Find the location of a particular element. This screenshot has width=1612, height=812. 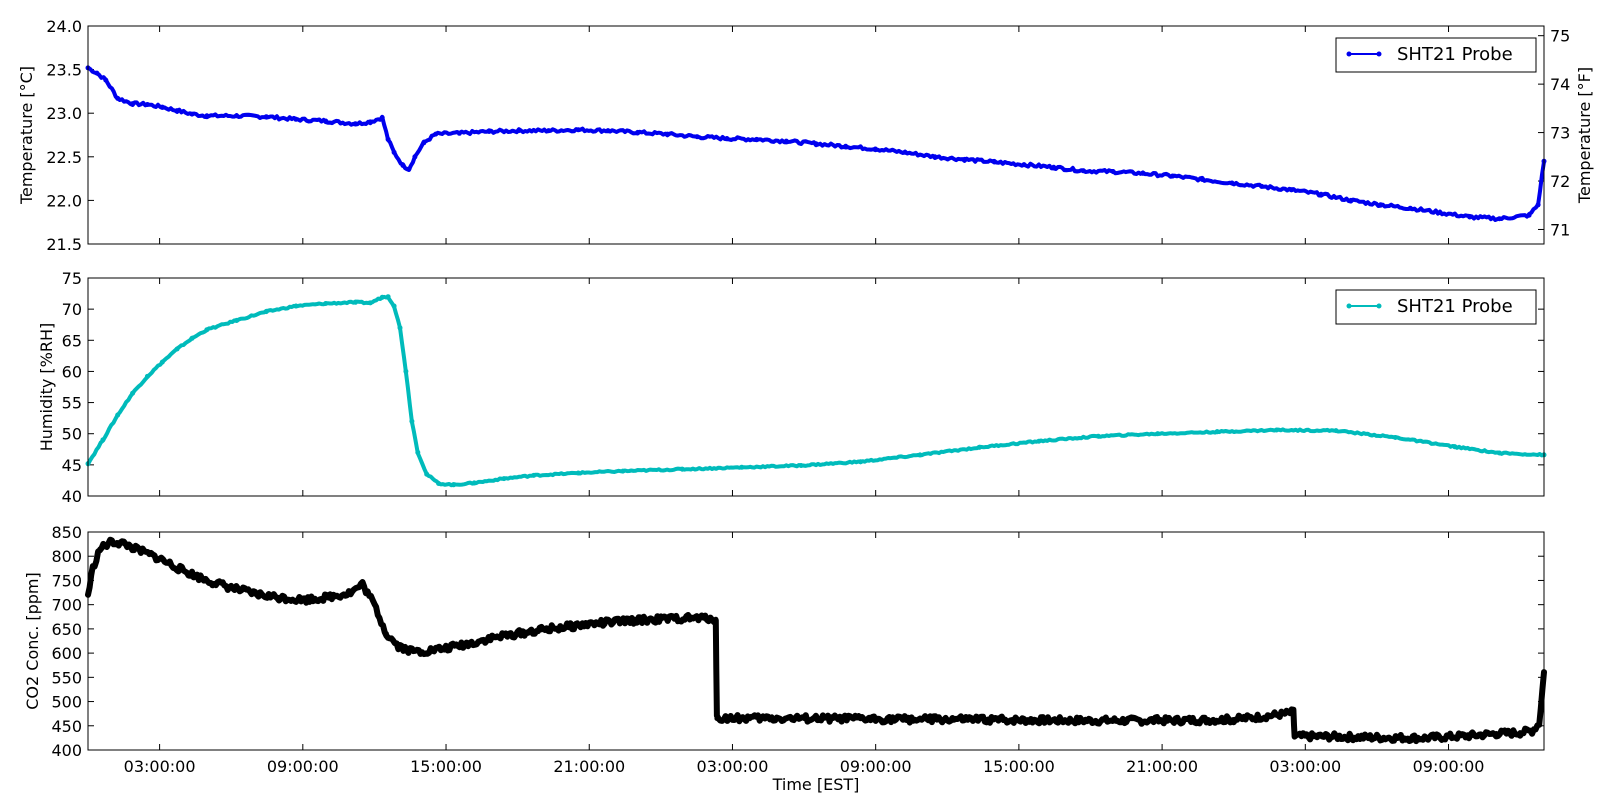

y-tick-label: 750 is located at coordinates (66, 580).